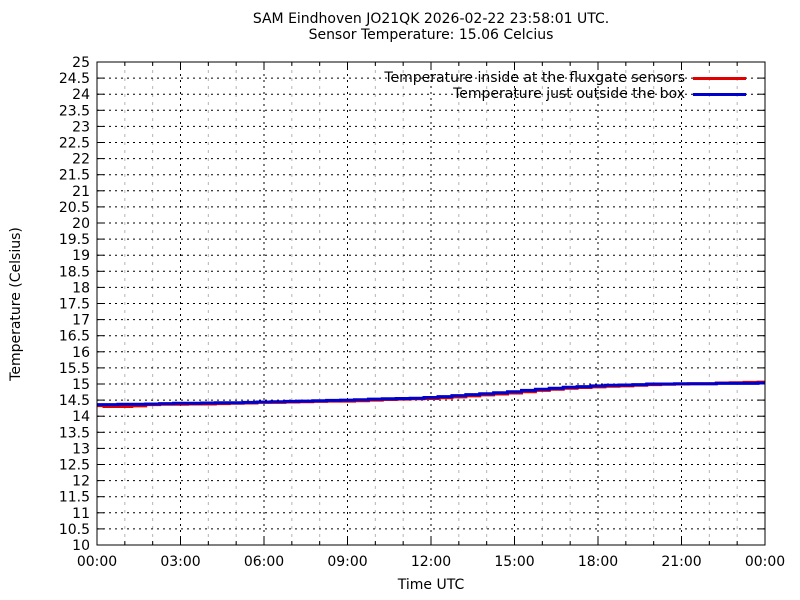 This screenshot has height=600, width=800. Describe the element at coordinates (74, 498) in the screenshot. I see `y-tick-label: 11.5` at that location.